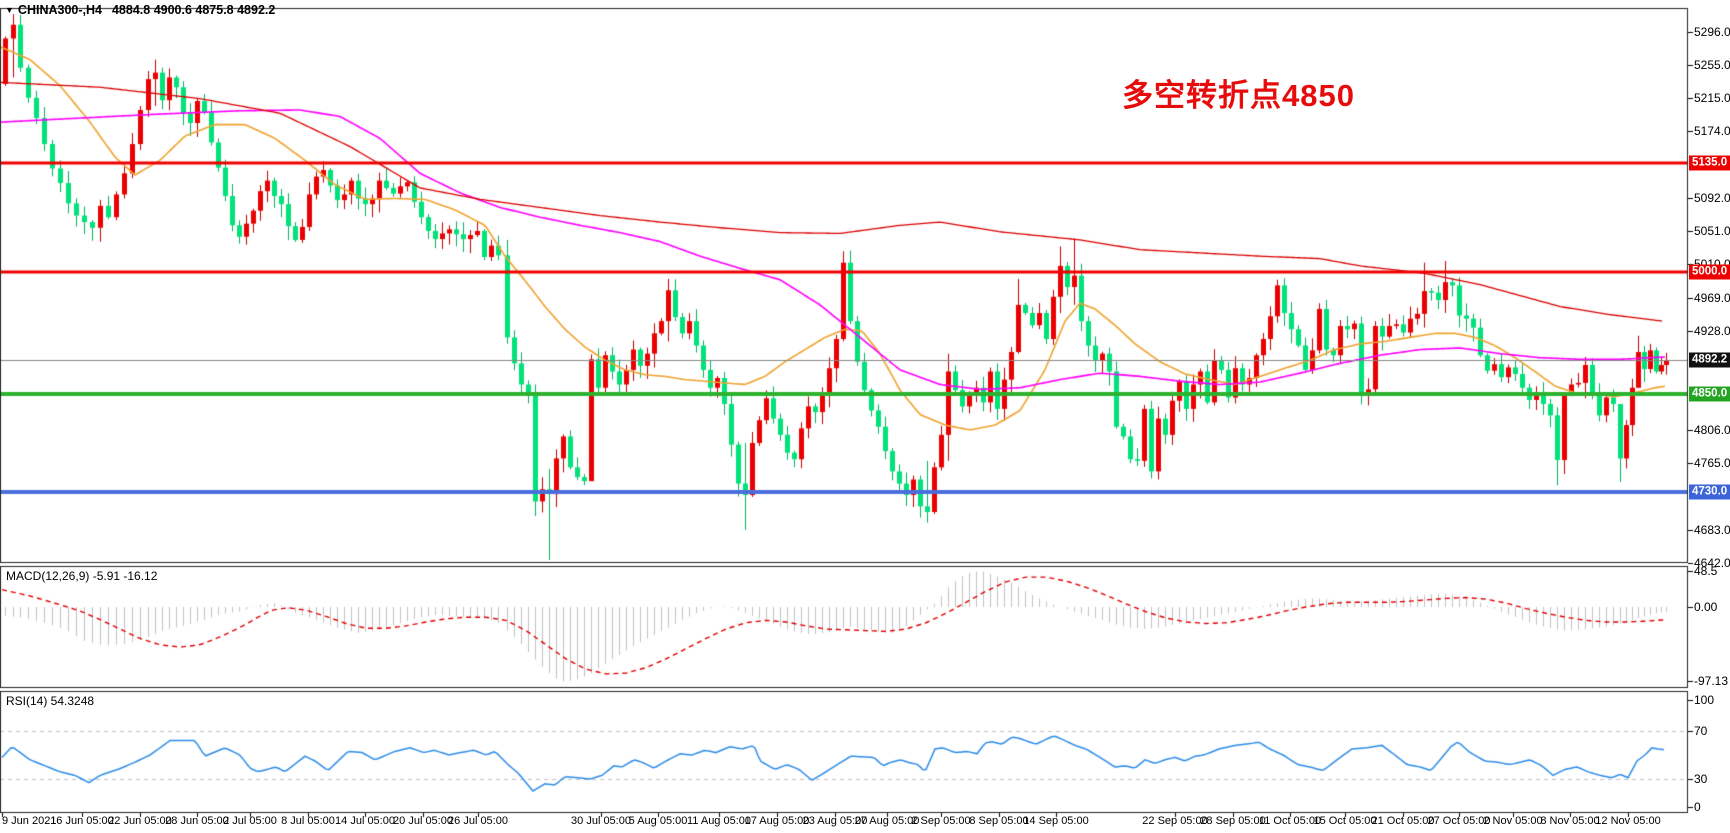 Image resolution: width=1730 pixels, height=833 pixels. Describe the element at coordinates (423, 821) in the screenshot. I see `date-tick-label: 20 Jul 05:00` at that location.